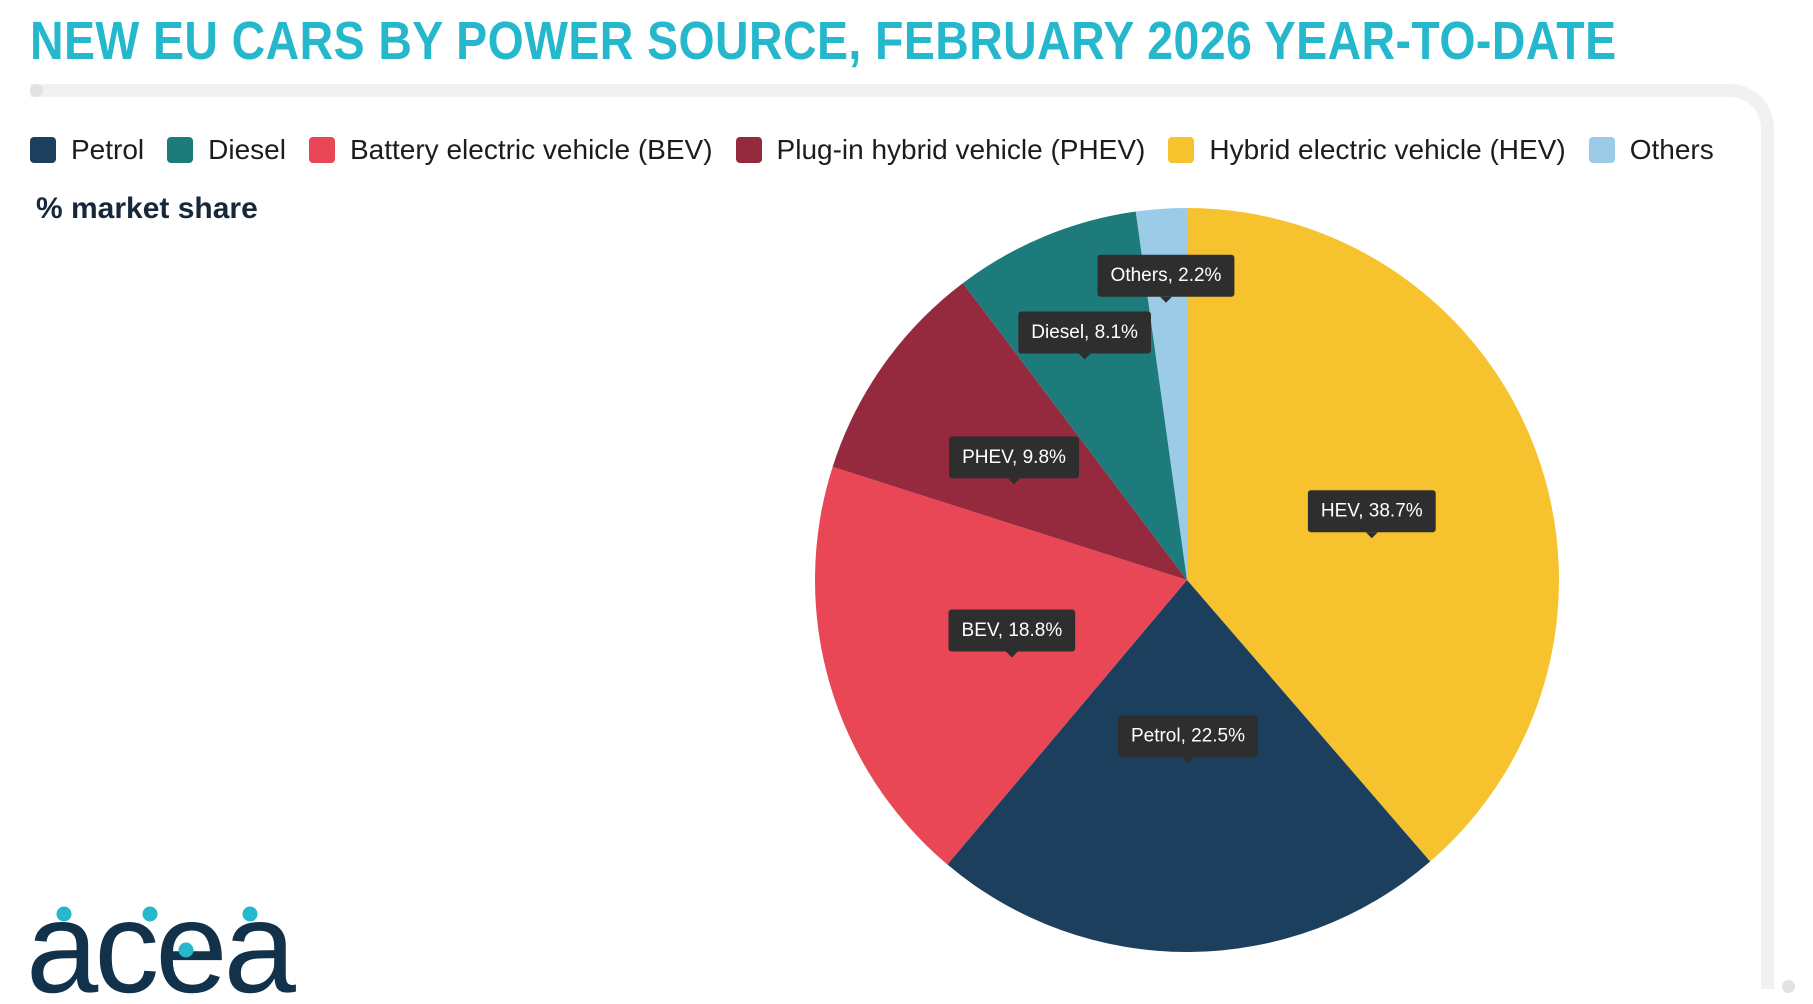 This screenshot has width=1813, height=1004. Describe the element at coordinates (1000, 665) in the screenshot. I see `pie-slice-bev` at that location.